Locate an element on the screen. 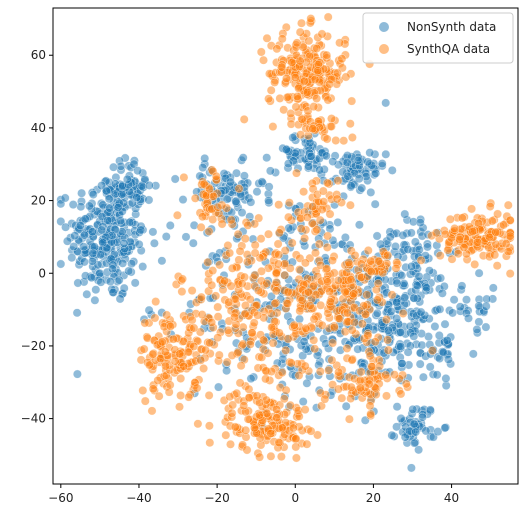 The image size is (520, 508). y-tick-label: 60 is located at coordinates (38, 55).